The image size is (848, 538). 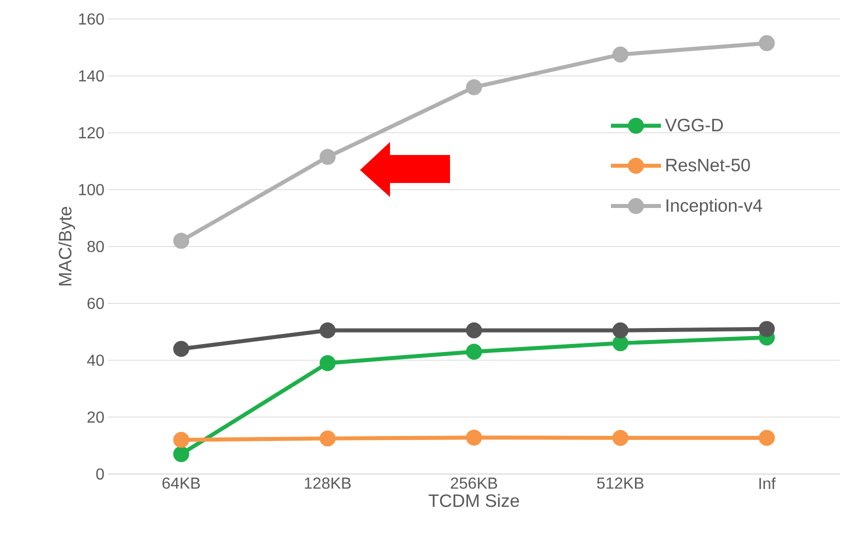 I want to click on legend-label: ResNet-50, so click(x=708, y=165).